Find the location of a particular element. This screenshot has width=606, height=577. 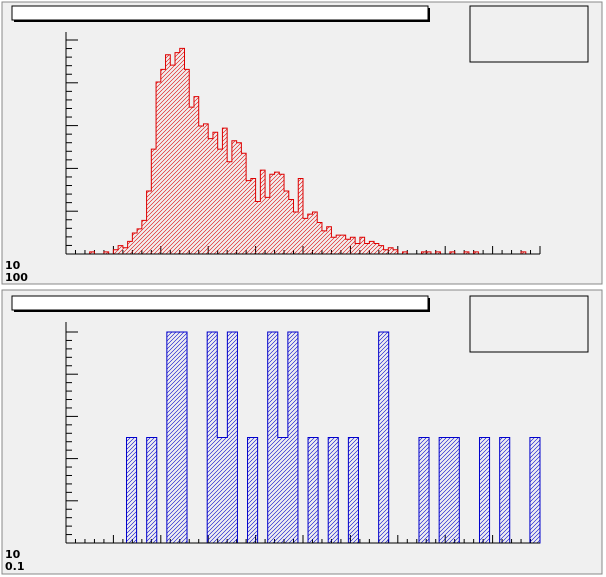

upper-title-box is located at coordinates (220, 13).